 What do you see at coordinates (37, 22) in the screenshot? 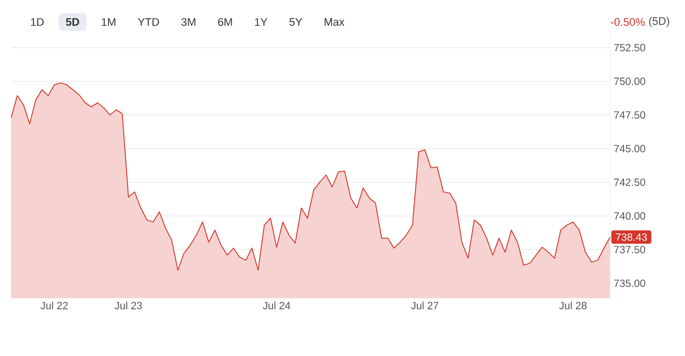
I see `text: 1D` at bounding box center [37, 22].